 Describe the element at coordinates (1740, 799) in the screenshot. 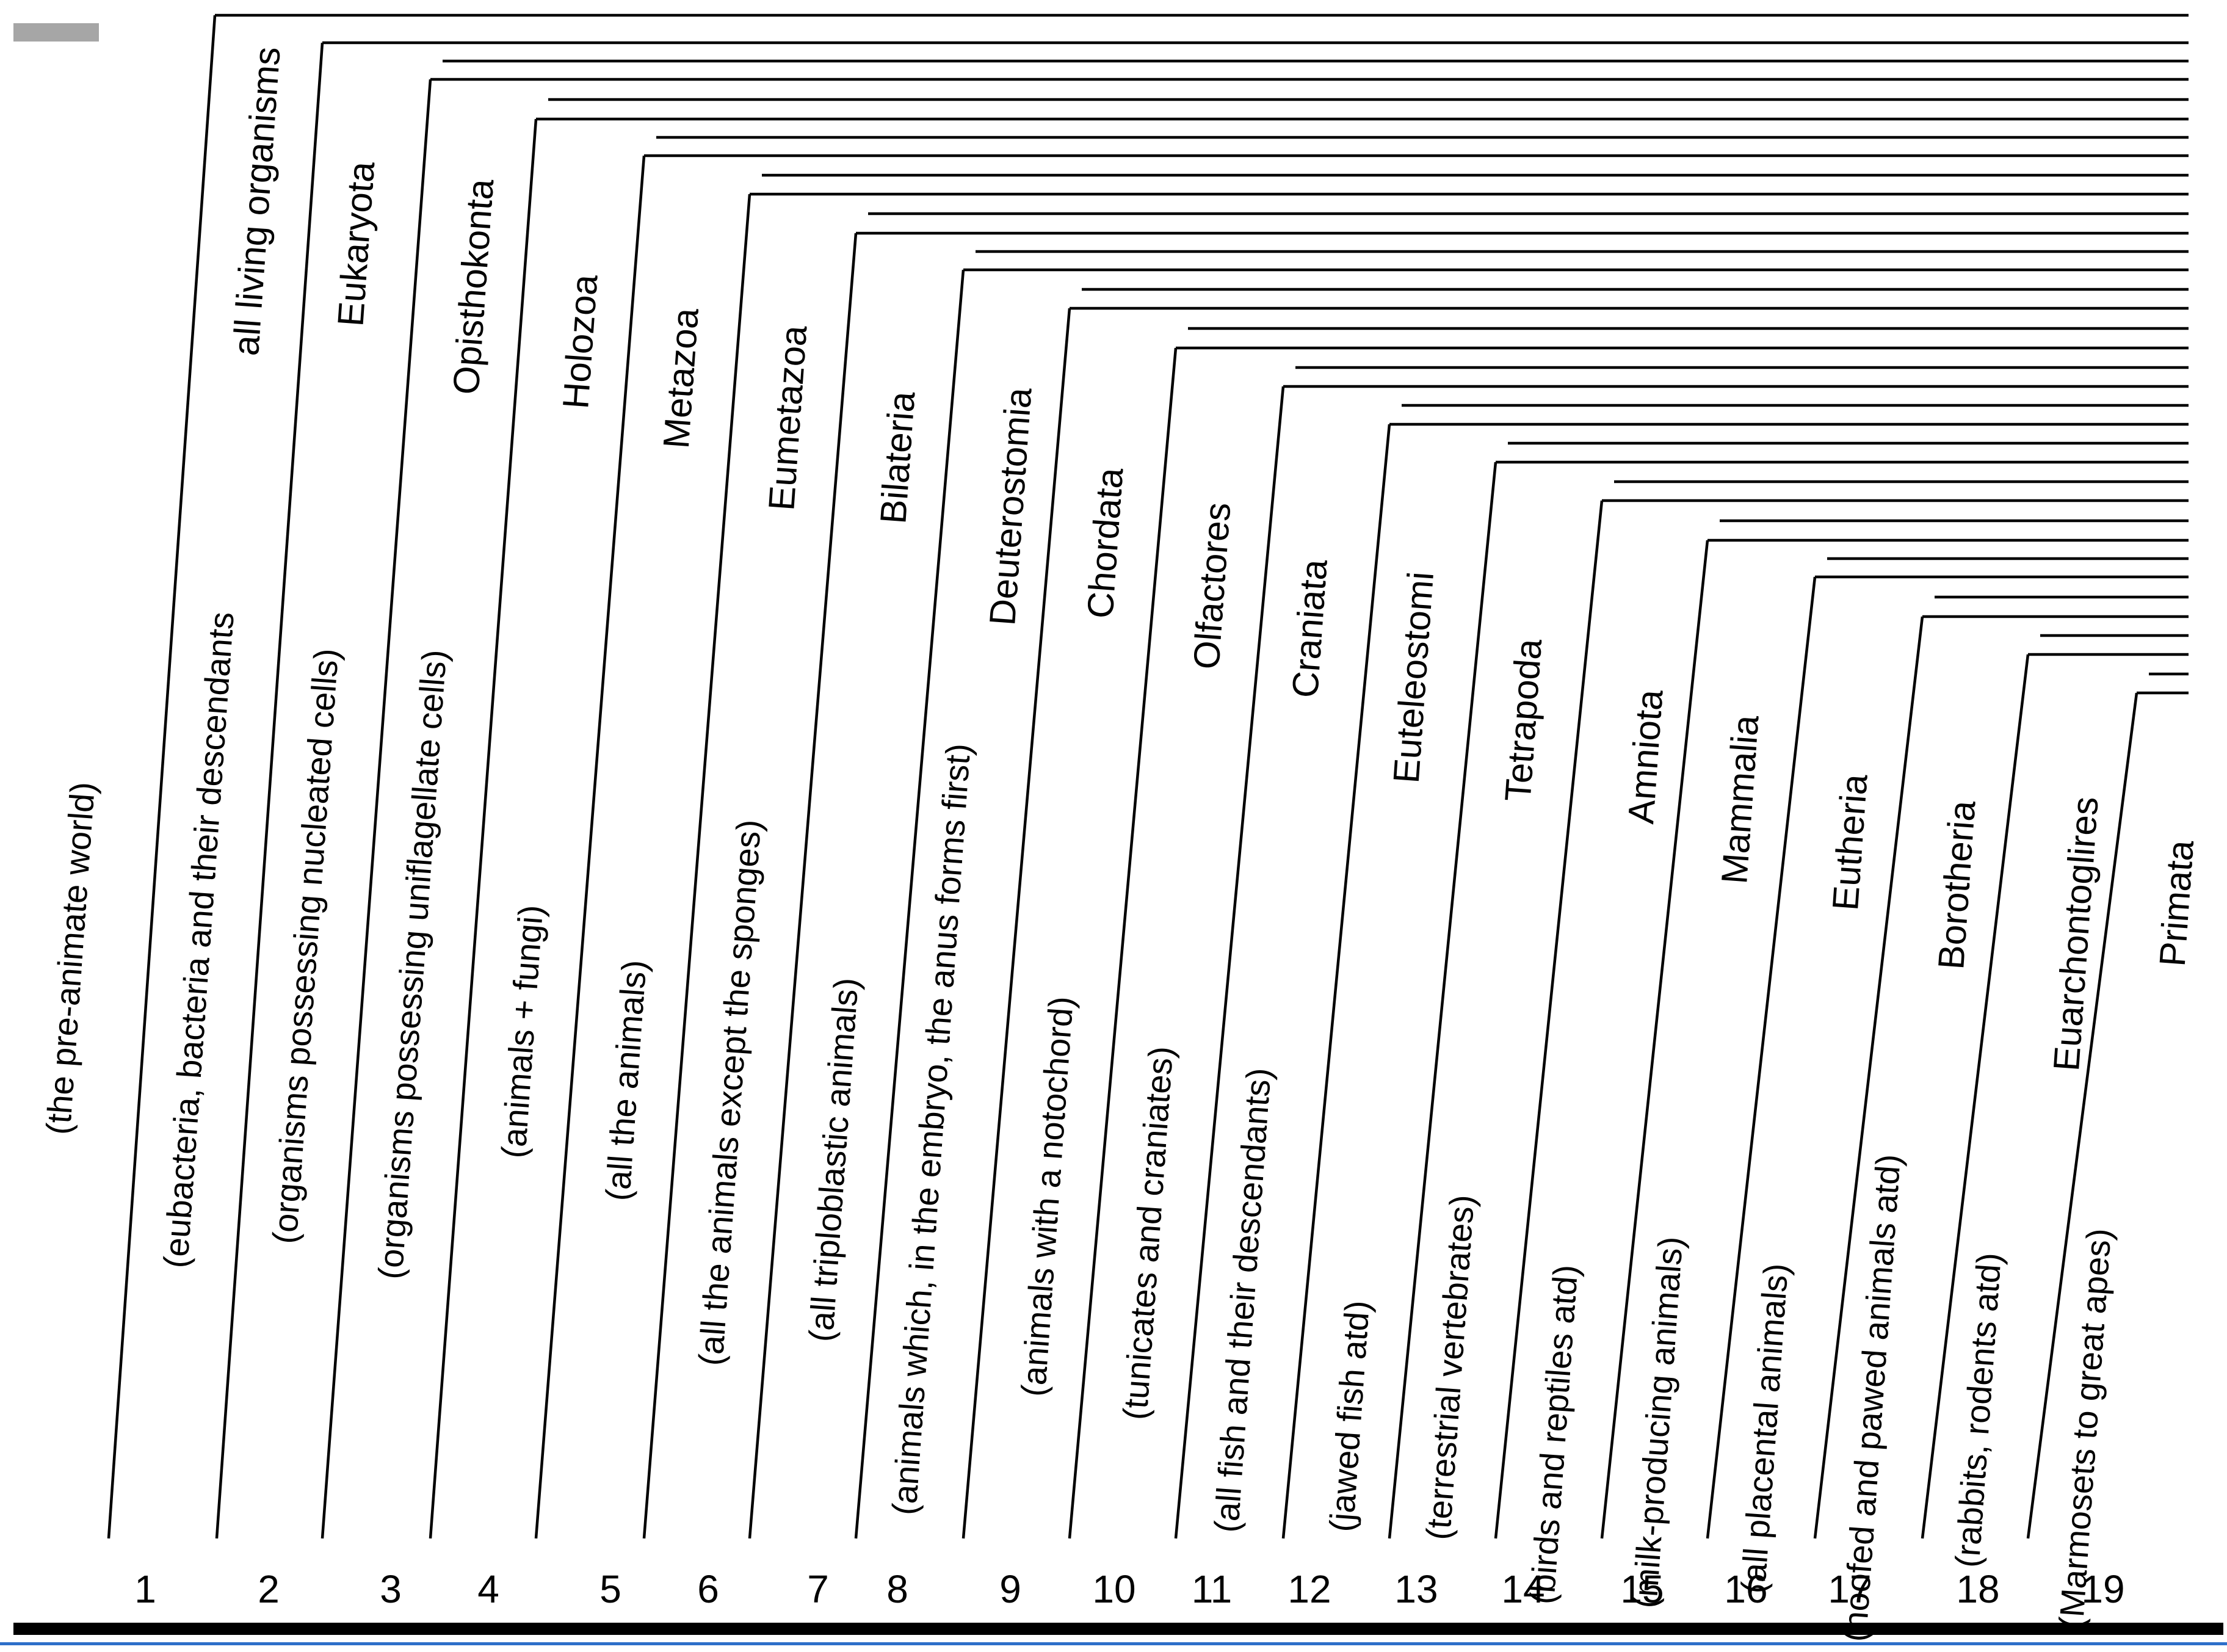

I see `clade-name-label: Mammalia` at that location.